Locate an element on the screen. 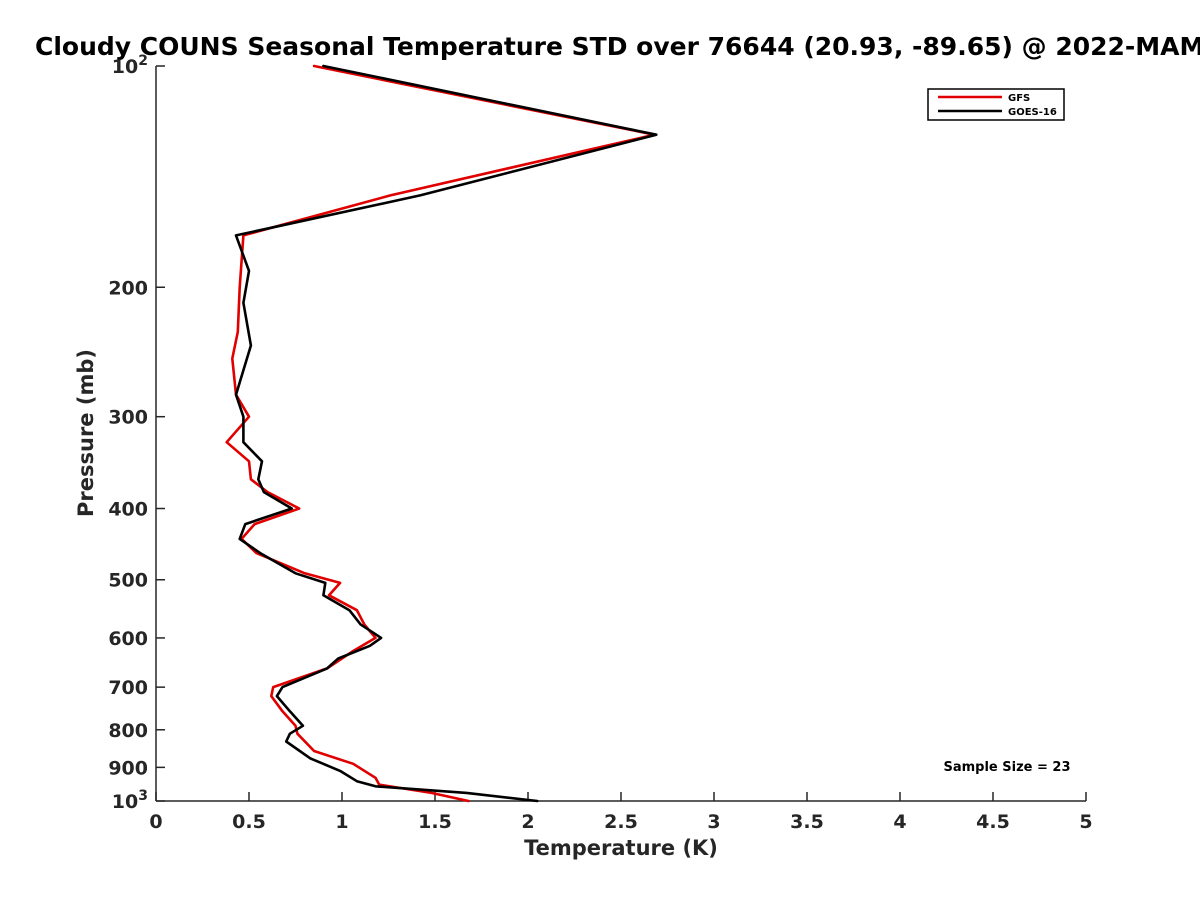  x-axis-ticks: 0 0.5 1 1.5 2 2.5 3 3.5 4 4.5 5 is located at coordinates (621, 812).